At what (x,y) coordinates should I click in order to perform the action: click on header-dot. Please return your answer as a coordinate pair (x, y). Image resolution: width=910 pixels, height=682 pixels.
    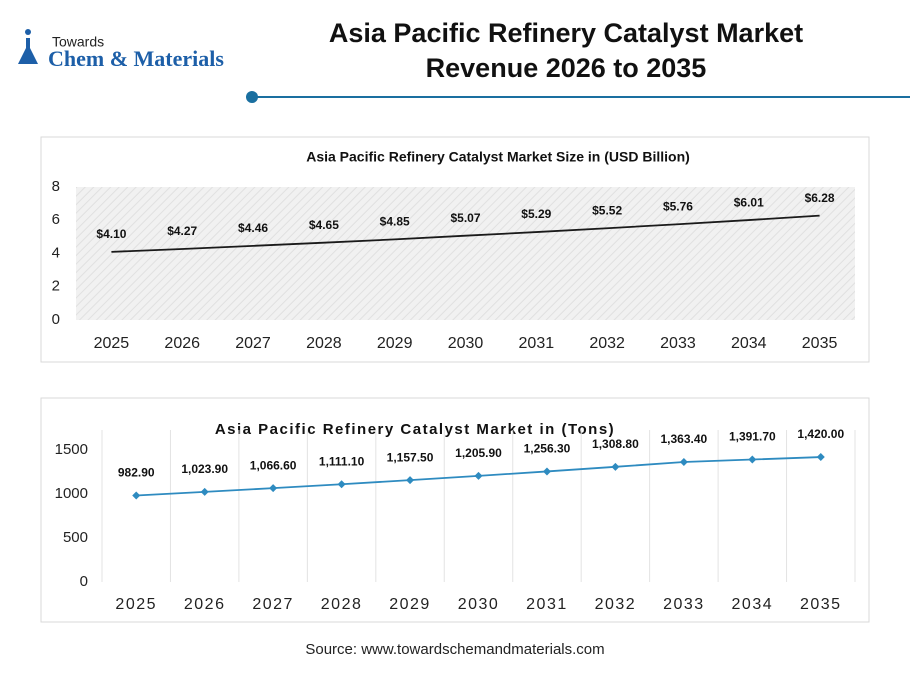
    Looking at the image, I should click on (252, 97).